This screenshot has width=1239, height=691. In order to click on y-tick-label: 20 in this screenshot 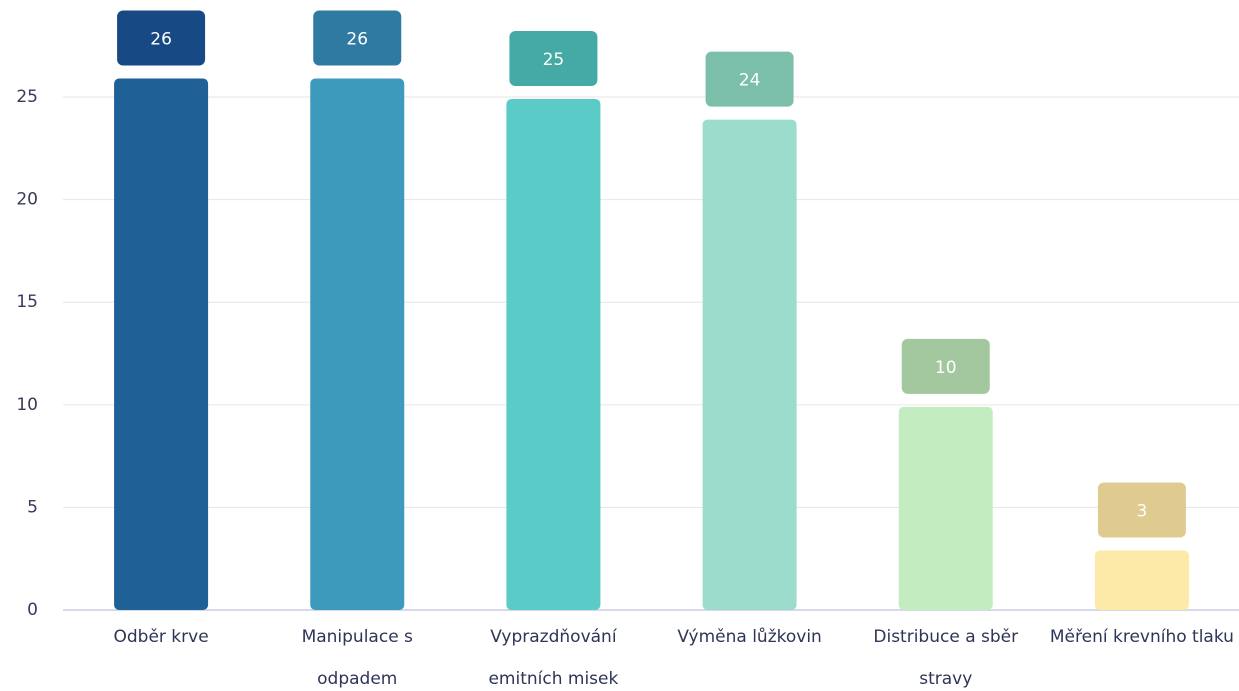, I will do `click(27, 200)`.